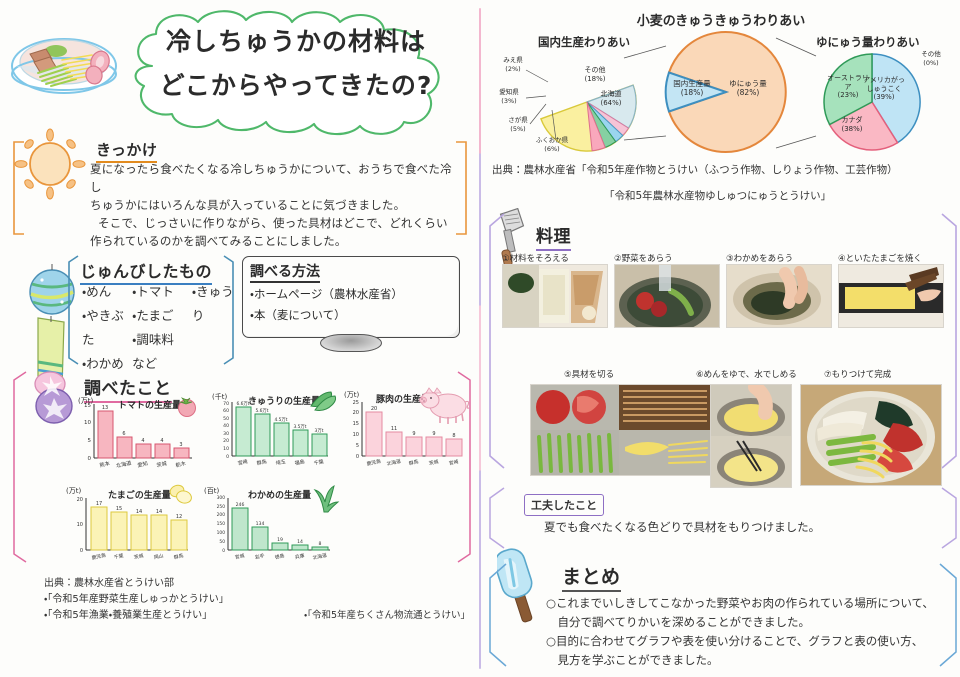 The width and height of the screenshot is (960, 677). I want to click on step-1-caption: ①材料をそろえる, so click(535, 259).